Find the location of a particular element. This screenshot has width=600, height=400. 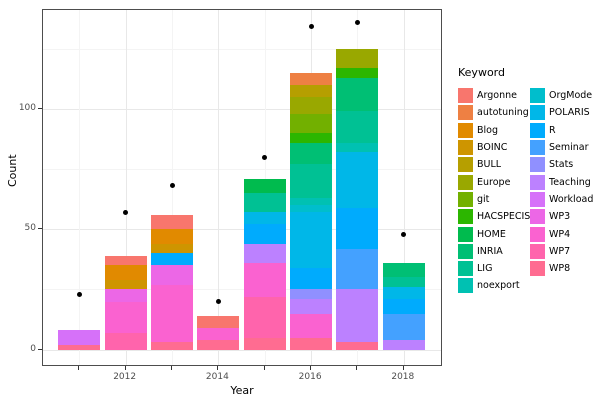

x-tick-label: 2014 is located at coordinates (217, 377).